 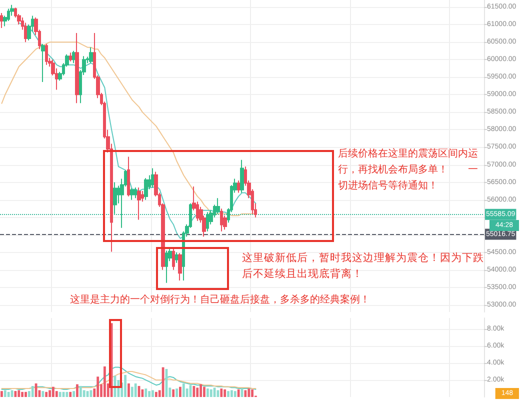 What do you see at coordinates (408, 170) in the screenshot?
I see `annotation: 后续价格在这里的震荡区间内运行，再找机会布局多单！ 一切进场信号等待通知！` at bounding box center [408, 170].